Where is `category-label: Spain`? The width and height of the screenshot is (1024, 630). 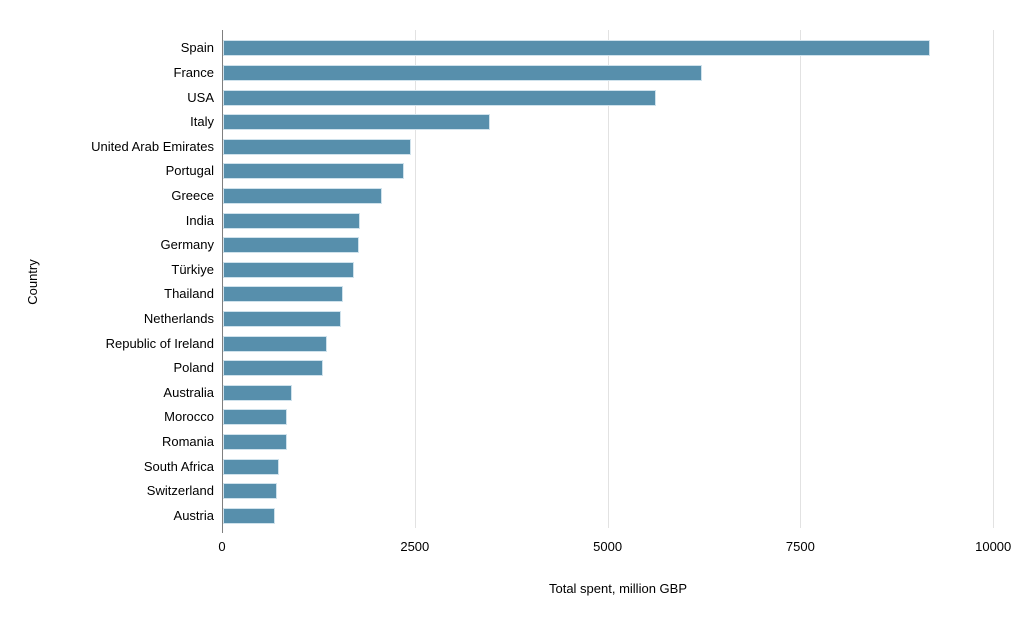 category-label: Spain is located at coordinates (197, 48).